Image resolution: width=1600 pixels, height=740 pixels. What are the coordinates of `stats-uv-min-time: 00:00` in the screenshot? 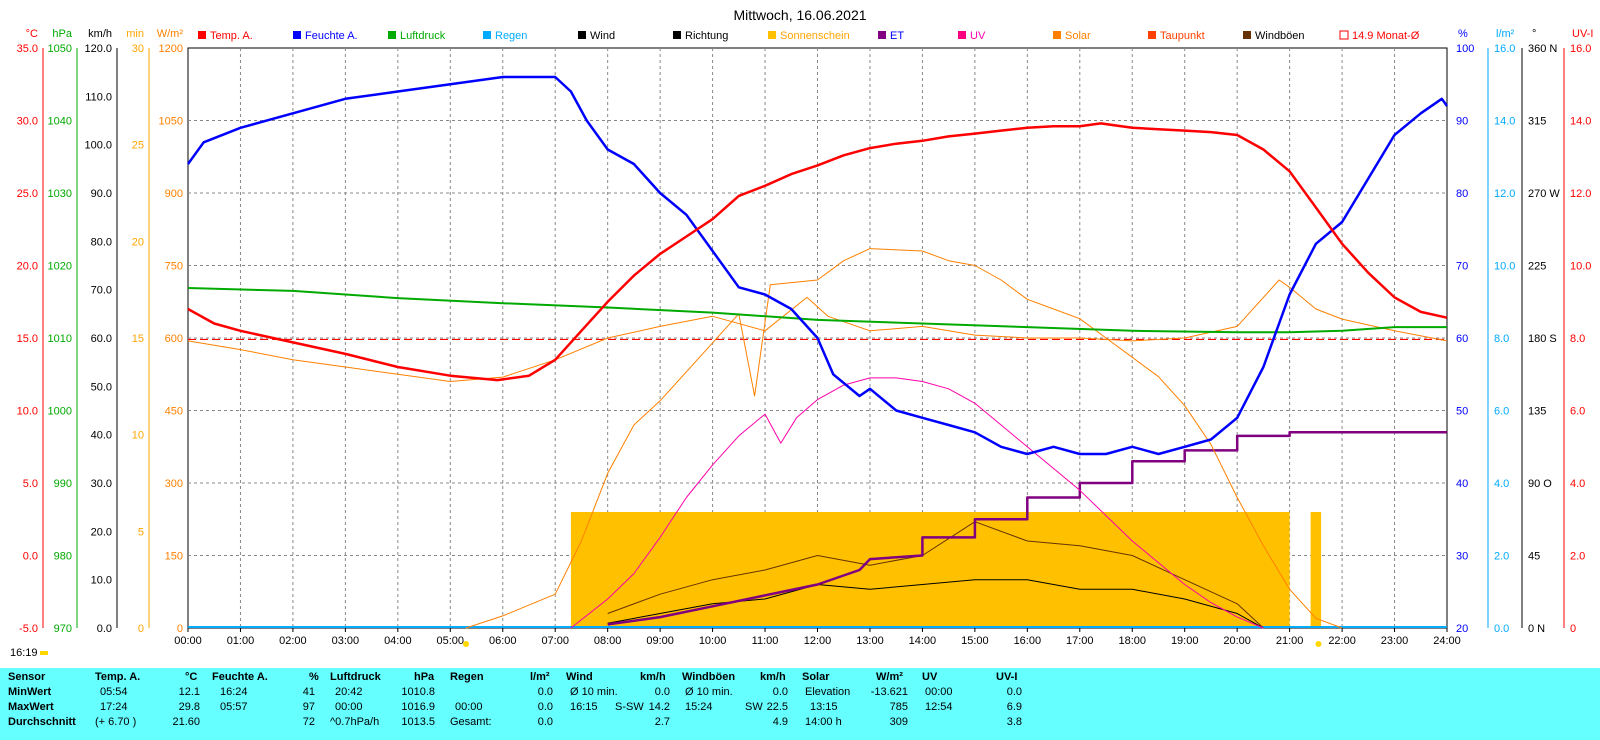 It's located at (939, 692).